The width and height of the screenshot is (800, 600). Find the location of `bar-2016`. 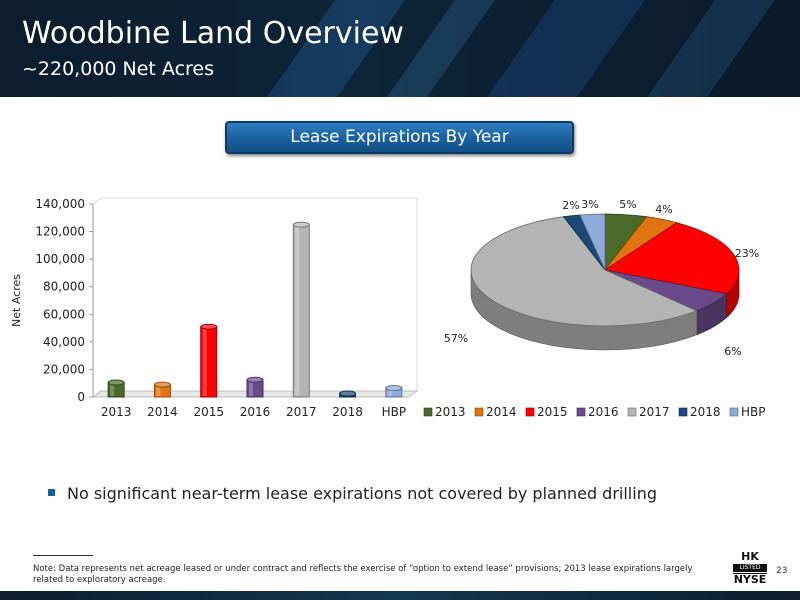

bar-2016 is located at coordinates (255, 387).